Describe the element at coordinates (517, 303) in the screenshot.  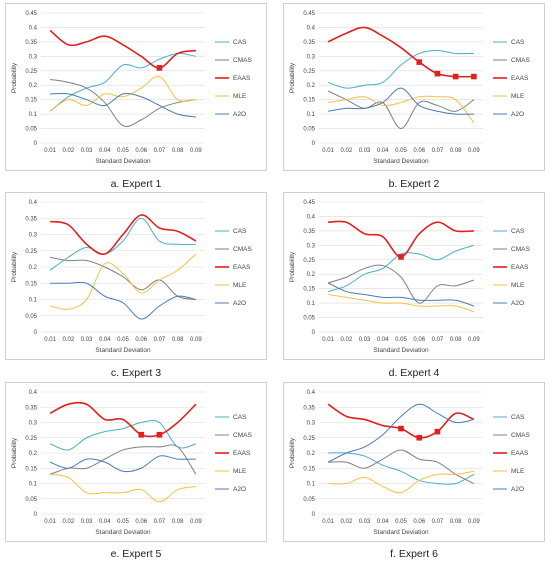
I see `legend-label-a2o: A2O` at that location.